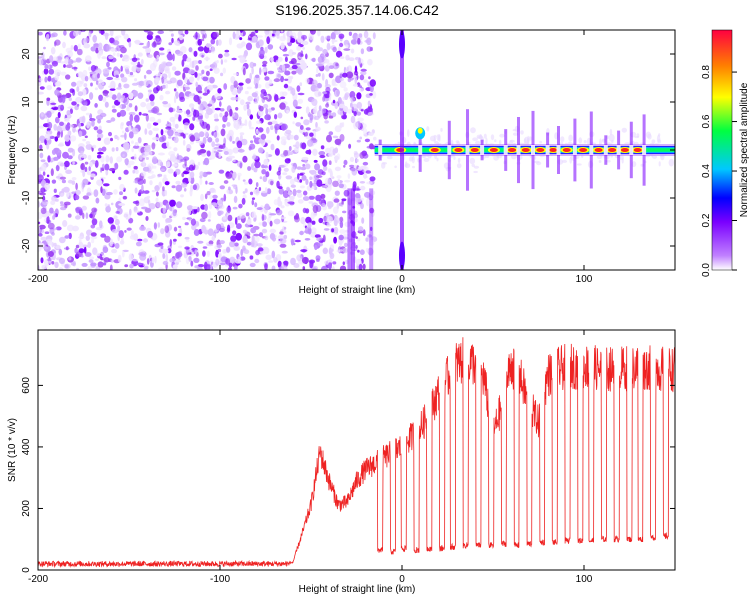 The image size is (750, 600). Describe the element at coordinates (744, 149) in the screenshot. I see `colorbar-label: Normalized spectral amplitude` at that location.